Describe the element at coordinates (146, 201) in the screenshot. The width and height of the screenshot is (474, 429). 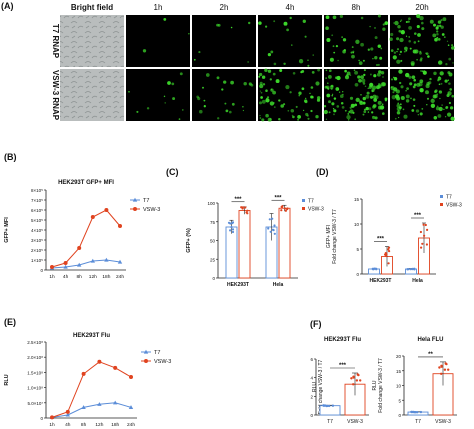
I see `legend-label: T7` at that location.